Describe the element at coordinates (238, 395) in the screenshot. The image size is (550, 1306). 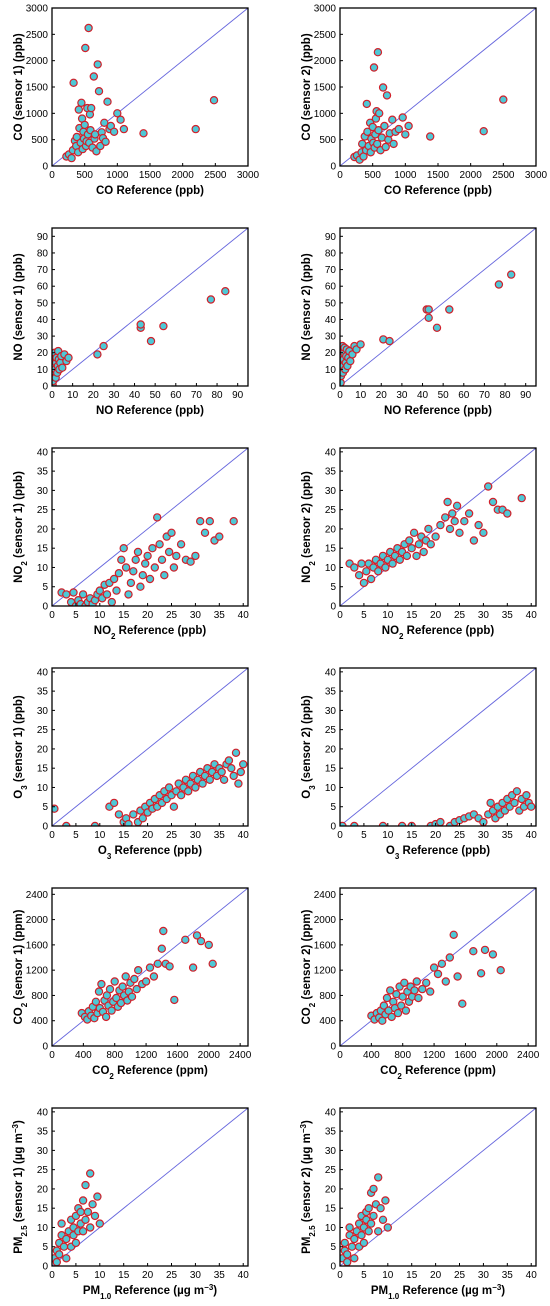
I see `x-tick-label: 90` at that location.